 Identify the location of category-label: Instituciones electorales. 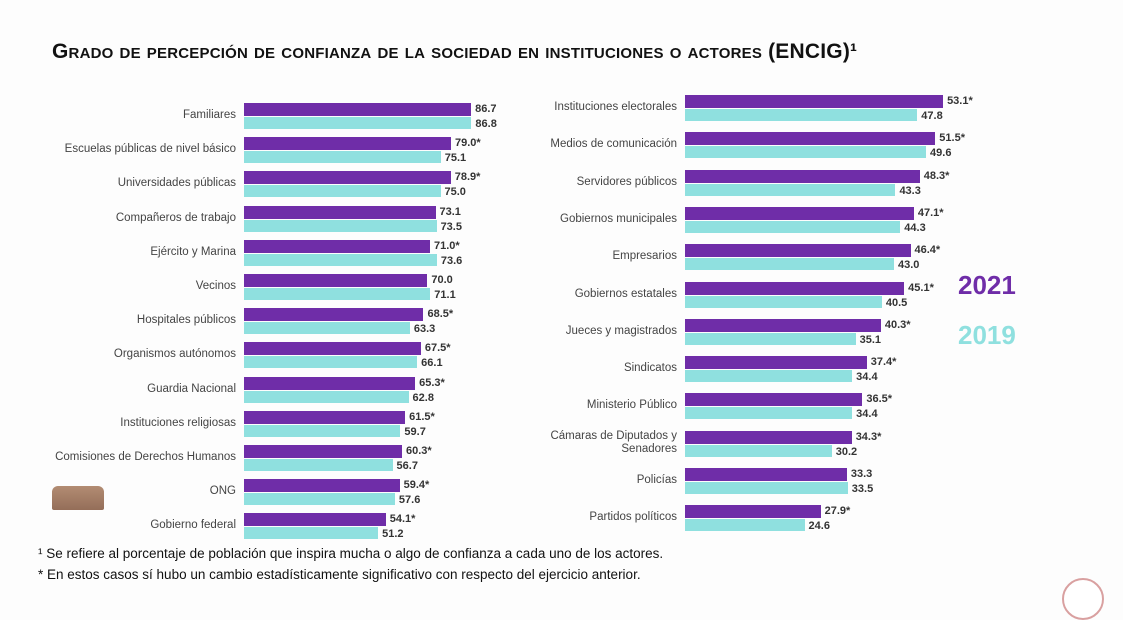
(615, 107).